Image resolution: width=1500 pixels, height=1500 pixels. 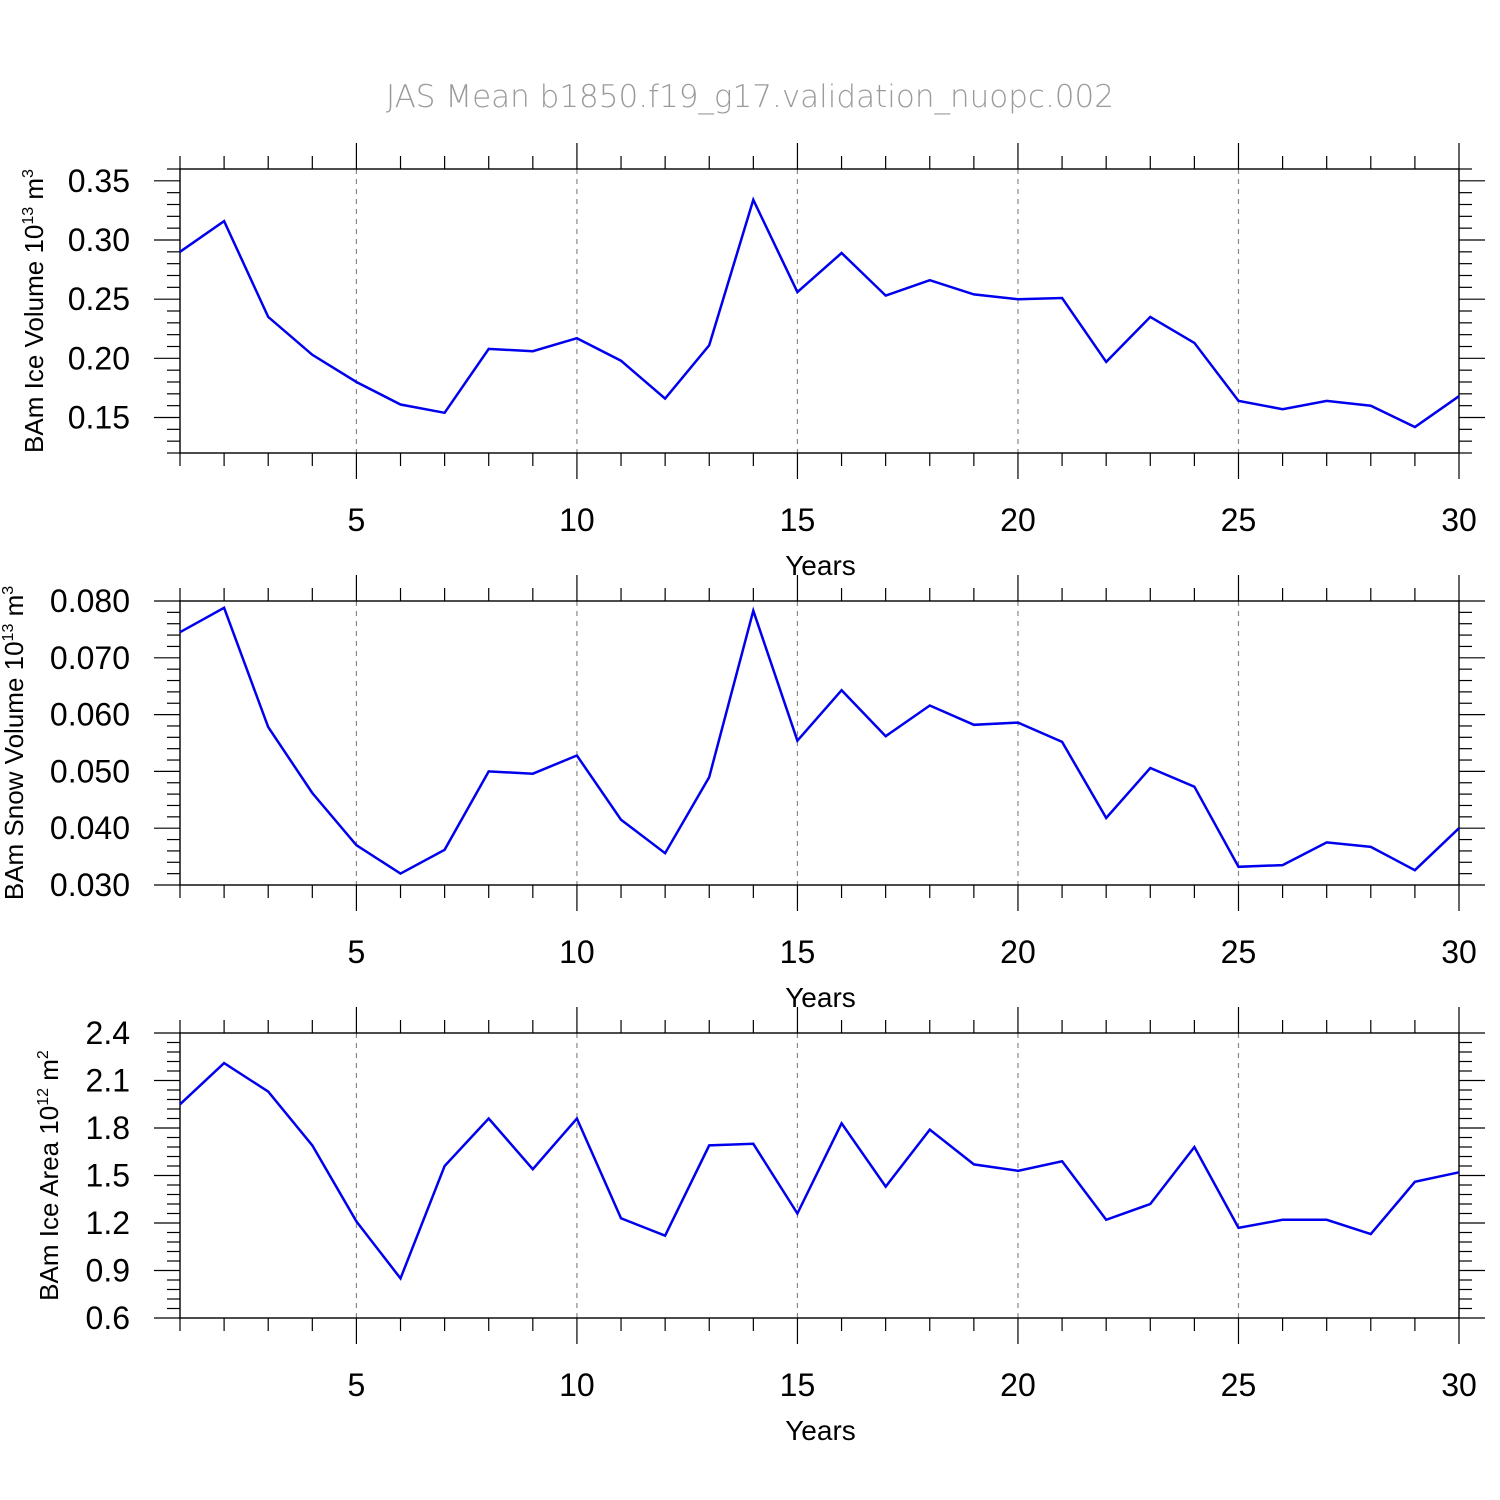 What do you see at coordinates (90, 658) in the screenshot?
I see `y-tick-label: 0.070` at bounding box center [90, 658].